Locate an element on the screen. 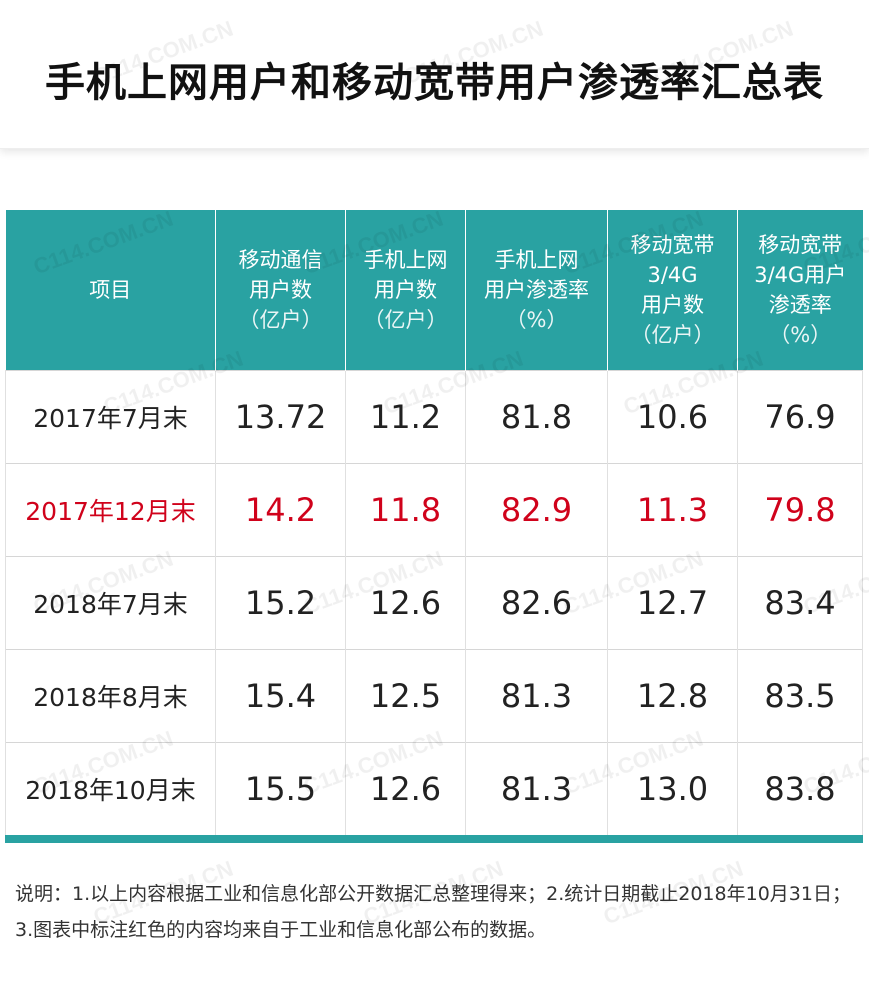 This screenshot has width=869, height=1000. table-row: 2018年7月末 15.2 12.6 82.6 12.7 83.4 is located at coordinates (434, 603).